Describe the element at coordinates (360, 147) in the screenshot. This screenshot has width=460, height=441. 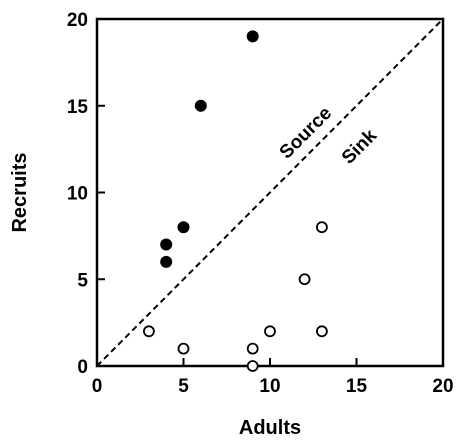
I see `annotation-sink: Sink` at that location.